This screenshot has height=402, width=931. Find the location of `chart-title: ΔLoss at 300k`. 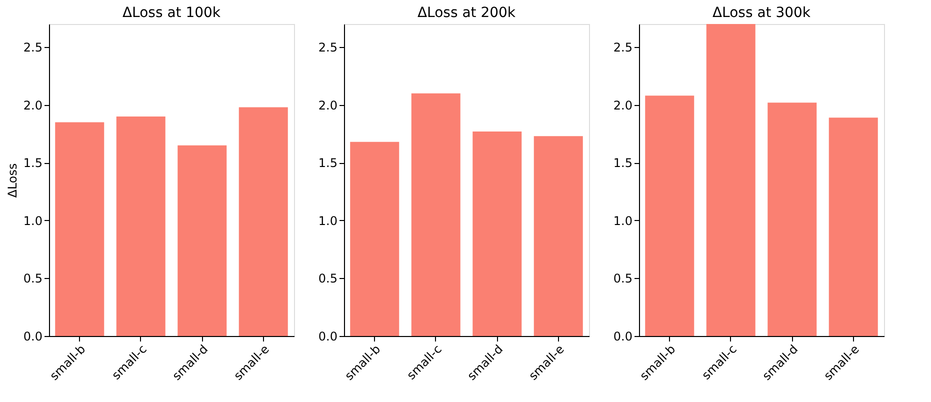

chart-title: ΔLoss at 300k is located at coordinates (762, 13).